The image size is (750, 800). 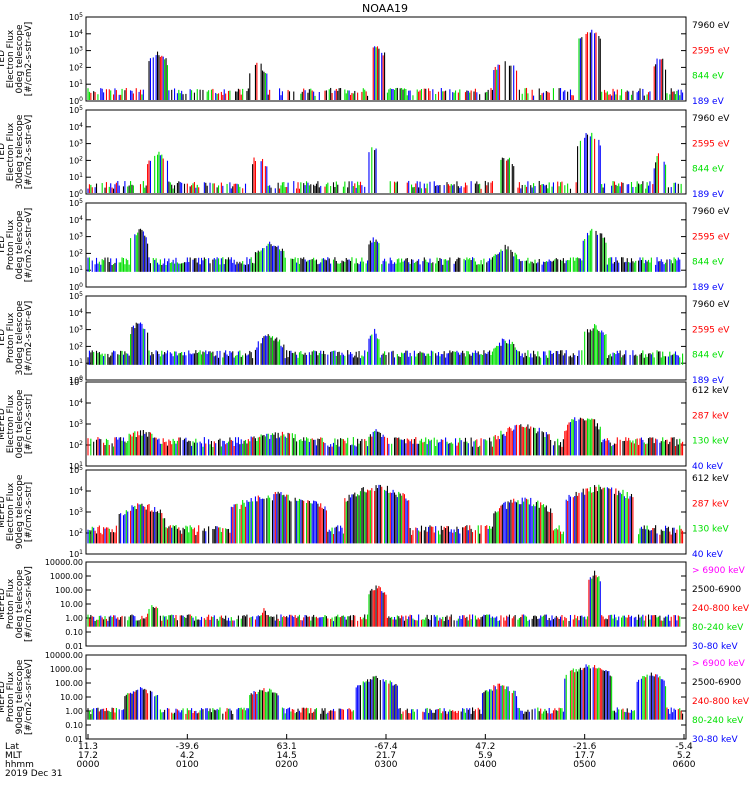 What do you see at coordinates (684, 756) in the screenshot?
I see `x-tick-mlt: 5.2` at bounding box center [684, 756].